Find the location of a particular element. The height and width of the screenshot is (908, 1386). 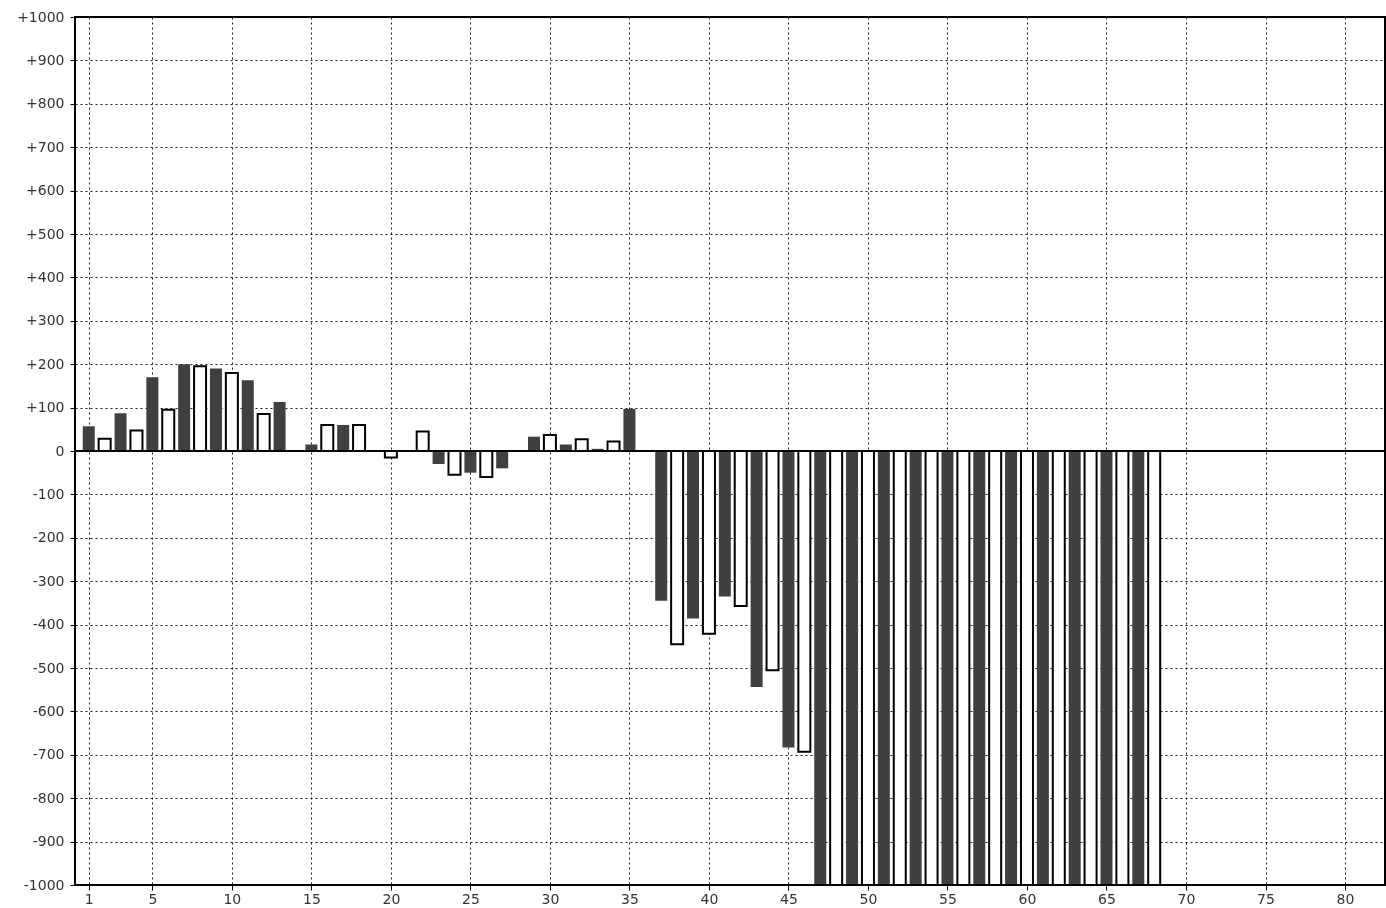

y-tick-label: +200 is located at coordinates (45, 363).